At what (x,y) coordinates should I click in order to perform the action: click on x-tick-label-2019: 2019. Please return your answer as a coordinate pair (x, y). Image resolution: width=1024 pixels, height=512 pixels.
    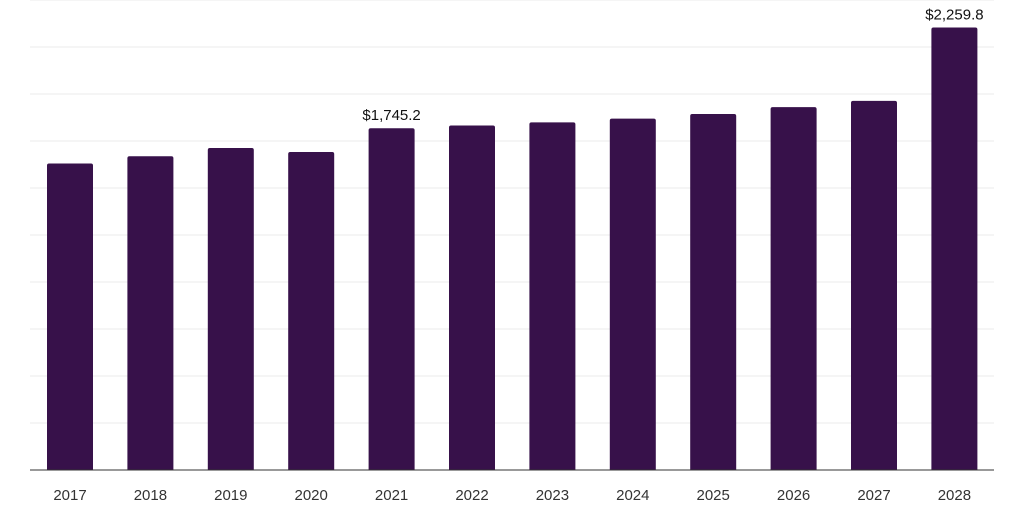
    Looking at the image, I should click on (230, 495).